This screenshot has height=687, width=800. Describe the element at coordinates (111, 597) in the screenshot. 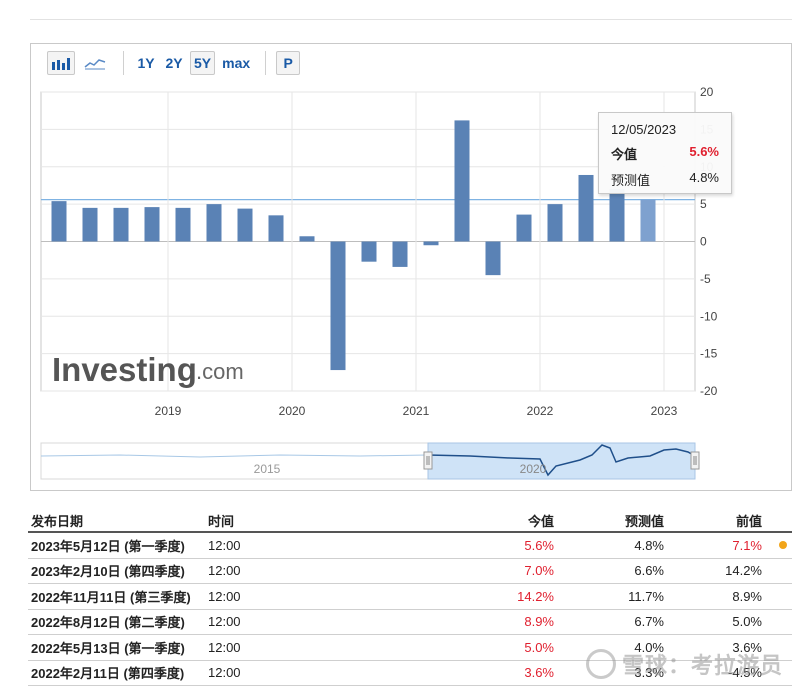

I see `cell-date: 2022年11月11日 (第三季度)` at that location.